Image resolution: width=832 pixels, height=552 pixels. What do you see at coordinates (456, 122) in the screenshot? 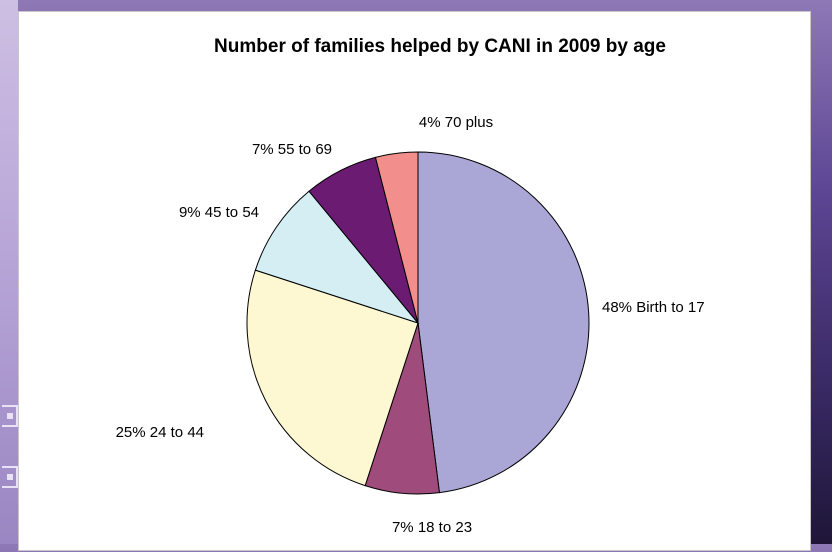
I see `slice-label: 4% 70 plus` at bounding box center [456, 122].